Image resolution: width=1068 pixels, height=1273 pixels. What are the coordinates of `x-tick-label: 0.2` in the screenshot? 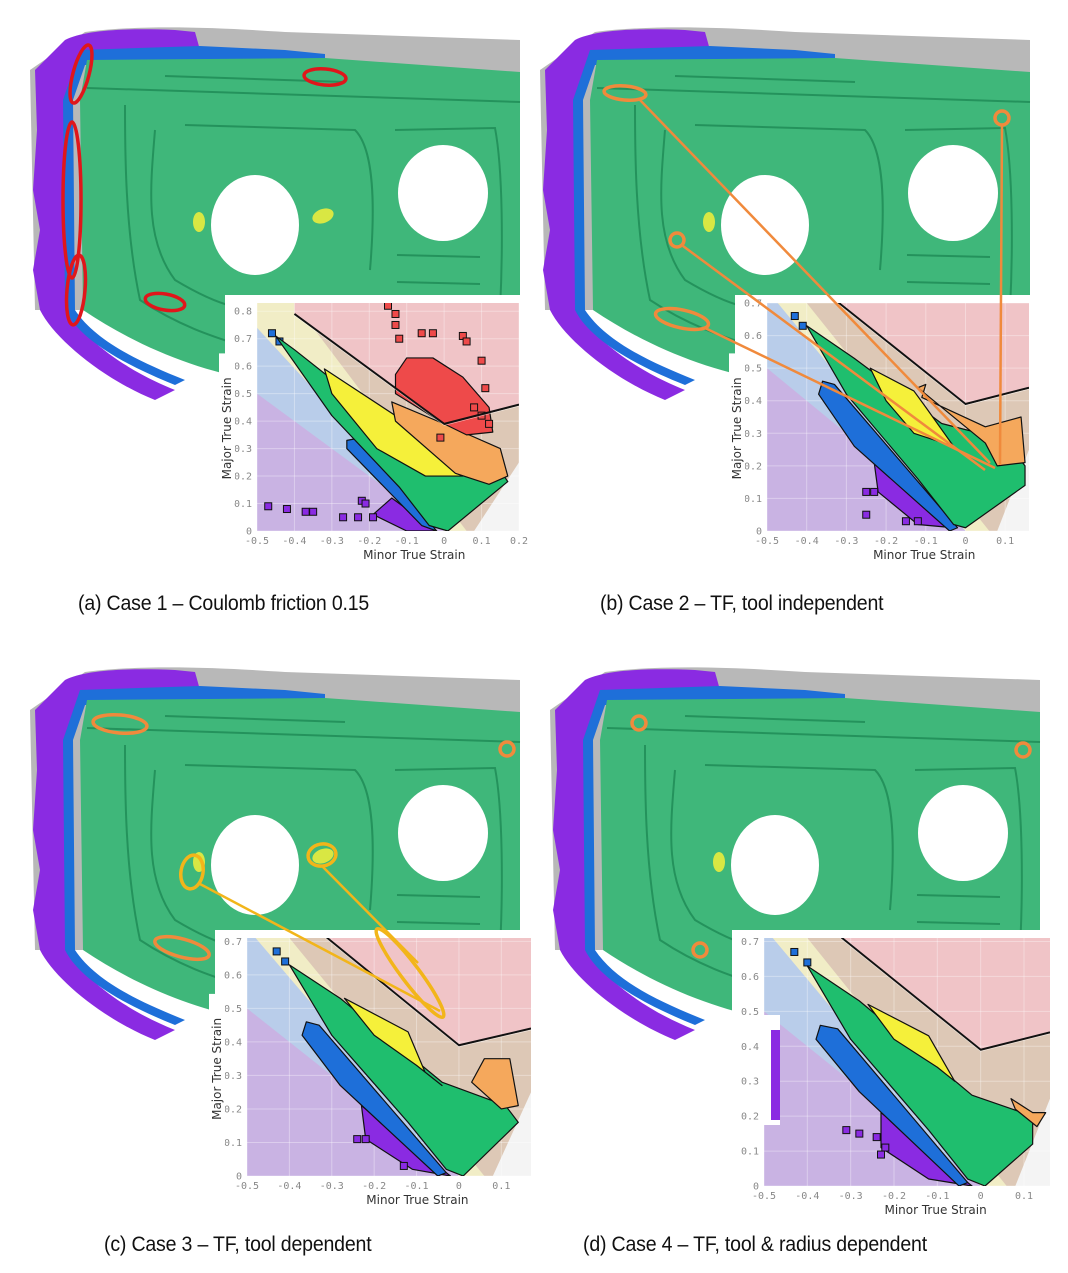 It's located at (519, 541).